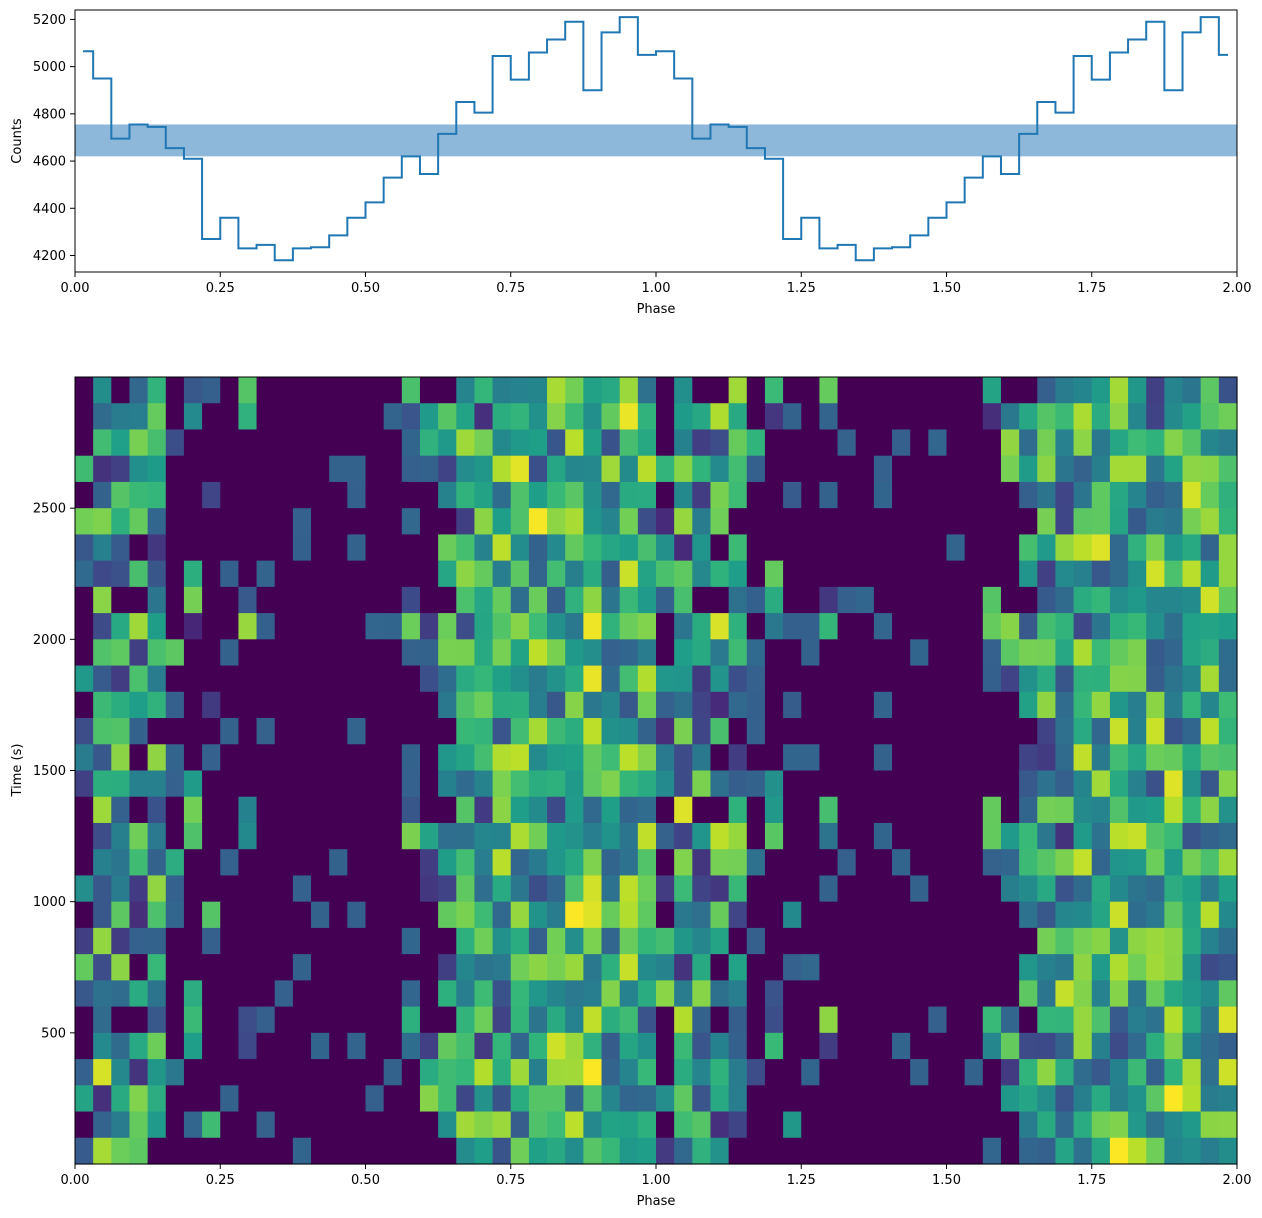  Describe the element at coordinates (49, 162) in the screenshot. I see `profile-y-tick-label: 4600` at that location.